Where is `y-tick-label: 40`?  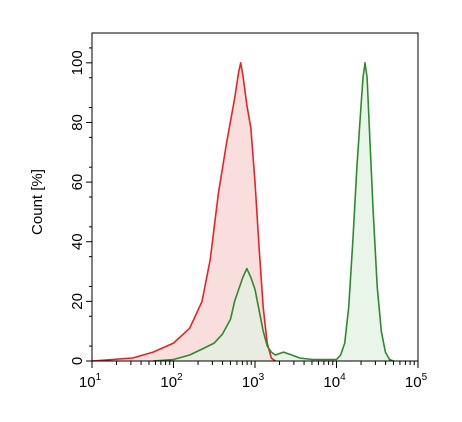
y-tick-label: 40 is located at coordinates (77, 241).